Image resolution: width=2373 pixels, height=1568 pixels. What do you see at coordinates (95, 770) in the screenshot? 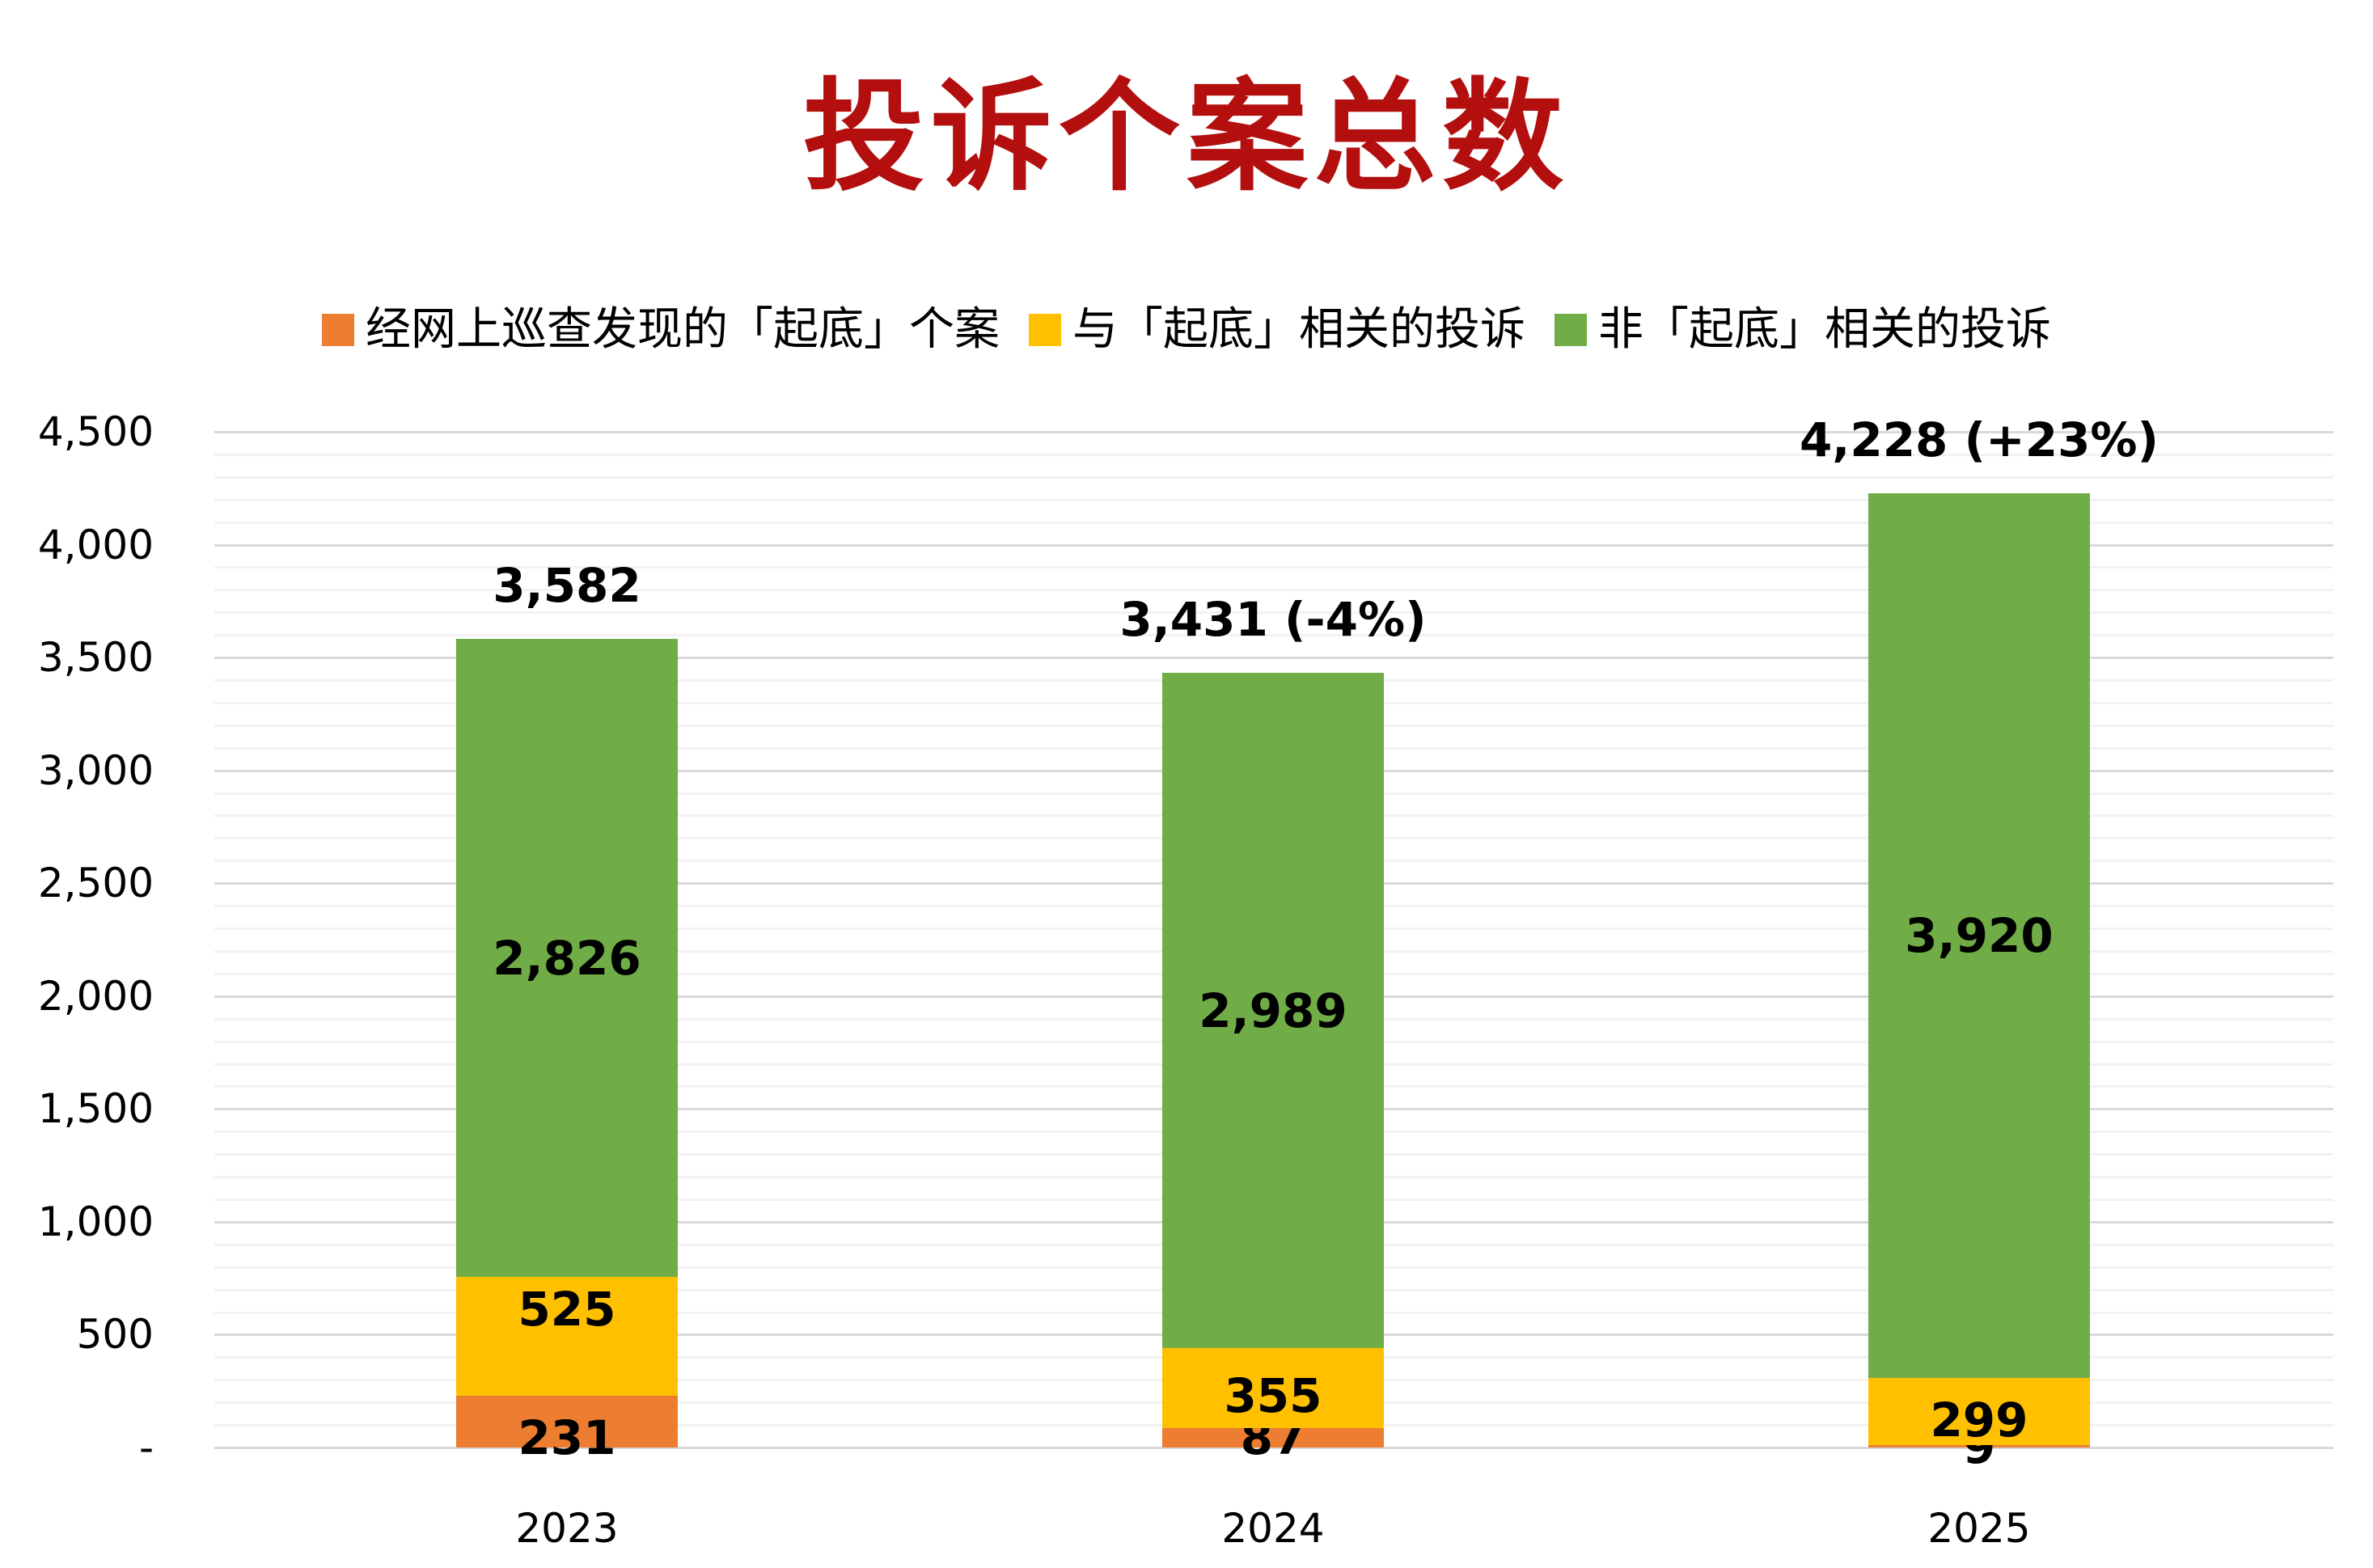
I see `y-tick-label: 3,000` at bounding box center [95, 770].